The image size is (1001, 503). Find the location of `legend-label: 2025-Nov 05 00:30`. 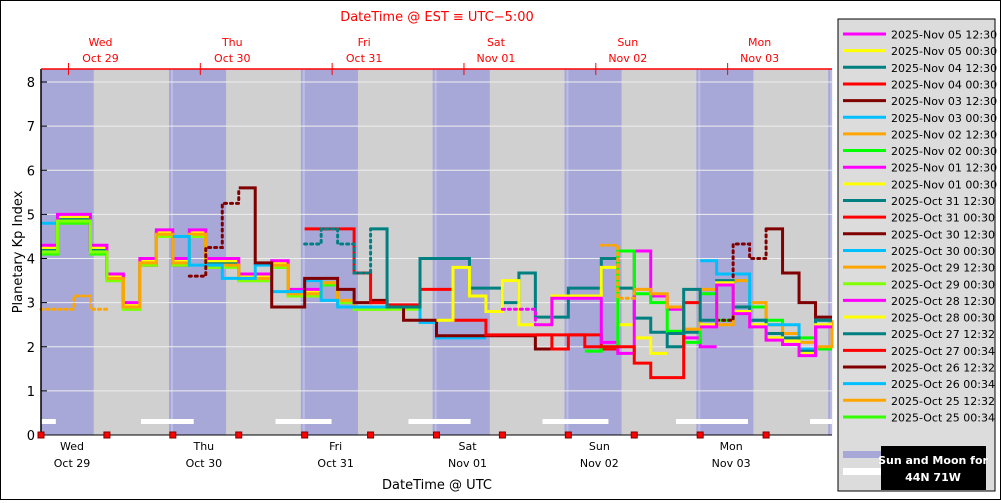

legend-label: 2025-Nov 05 00:30 is located at coordinates (944, 51).